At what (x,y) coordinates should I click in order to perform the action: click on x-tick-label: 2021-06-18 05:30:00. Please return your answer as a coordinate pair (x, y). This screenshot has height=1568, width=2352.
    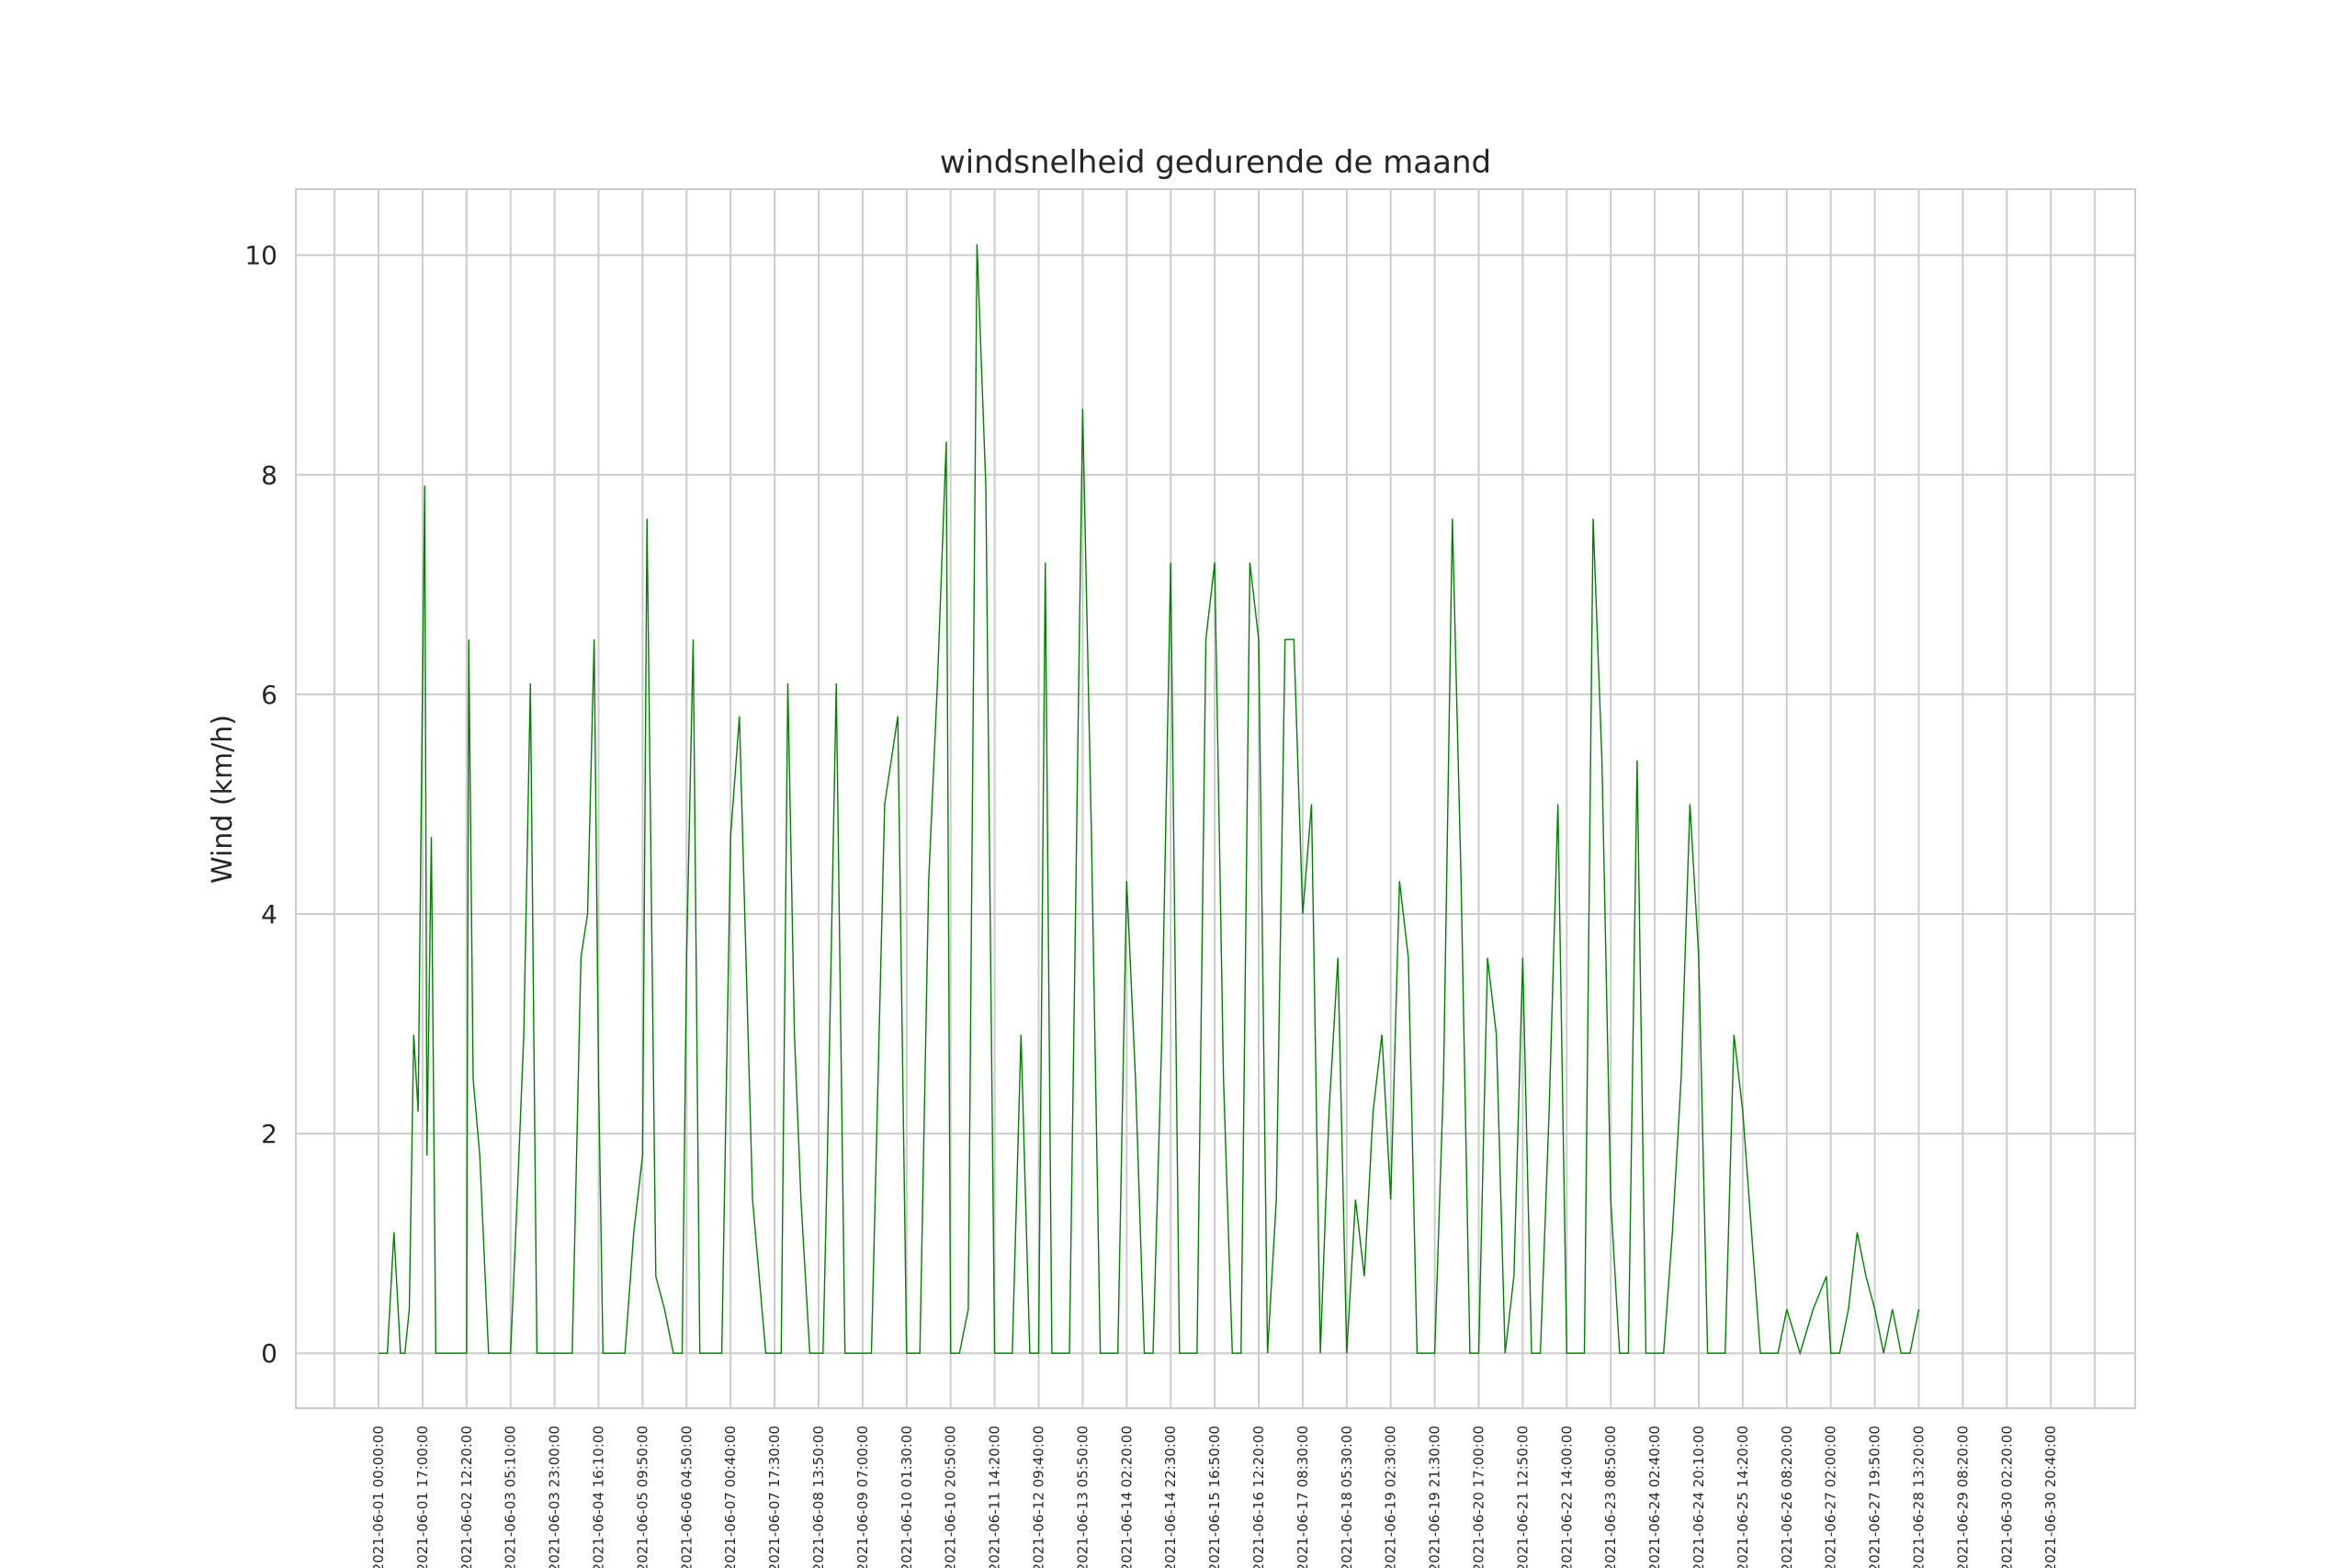
    Looking at the image, I should click on (1347, 1497).